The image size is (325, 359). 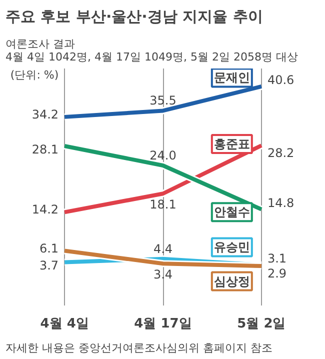 What do you see at coordinates (232, 247) in the screenshot?
I see `series-label: 유승민` at bounding box center [232, 247].